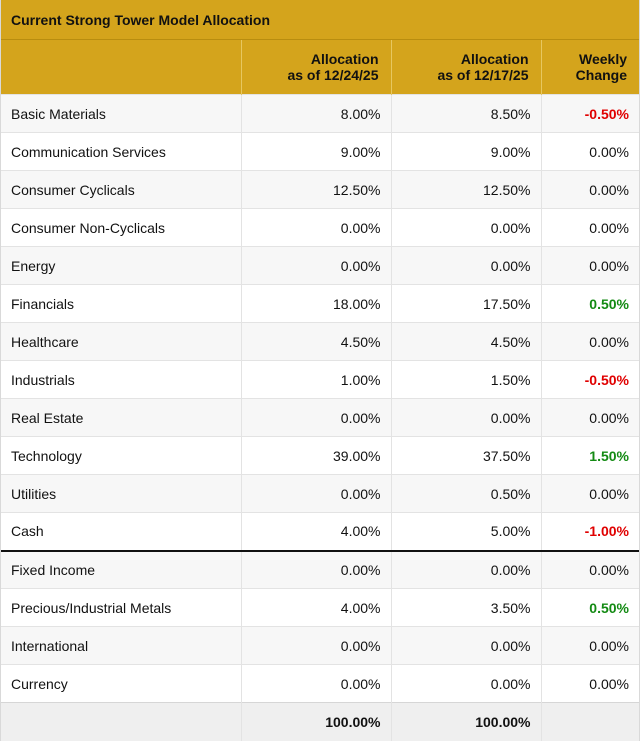 This screenshot has height=753, width=640. Describe the element at coordinates (589, 721) in the screenshot. I see `totals-change` at that location.